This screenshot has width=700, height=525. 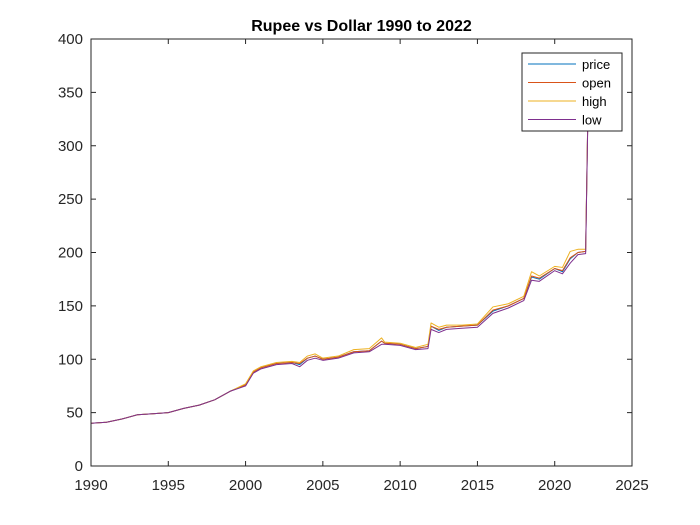 I want to click on y-tick-label: 0, so click(x=79, y=466).